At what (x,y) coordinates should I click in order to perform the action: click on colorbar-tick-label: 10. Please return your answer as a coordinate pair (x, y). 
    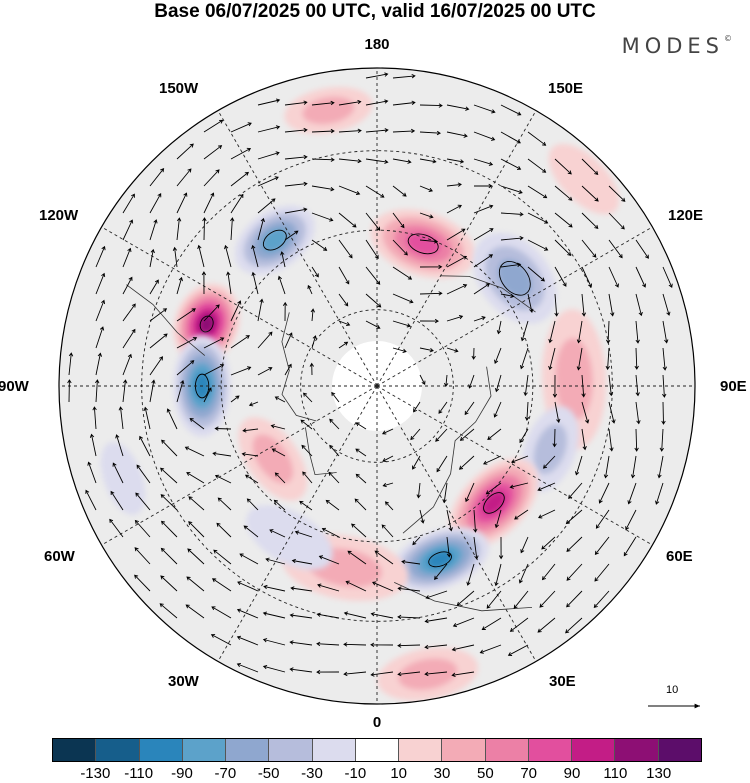
    Looking at the image, I should click on (398, 773).